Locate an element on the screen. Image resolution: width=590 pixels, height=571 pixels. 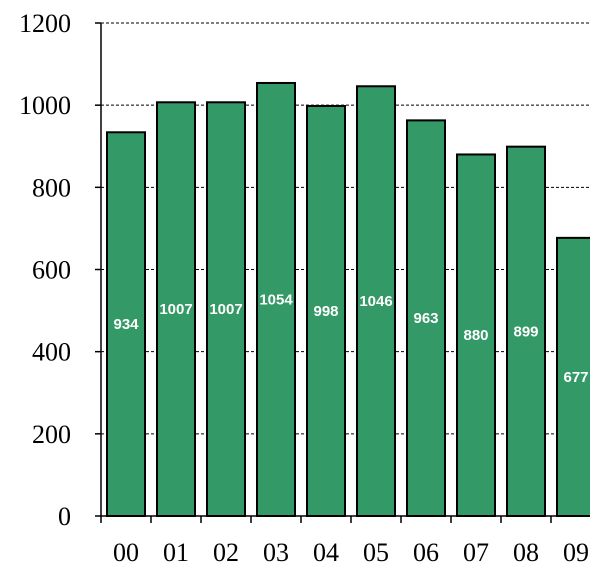
data-label-03: 1054 is located at coordinates (276, 299).